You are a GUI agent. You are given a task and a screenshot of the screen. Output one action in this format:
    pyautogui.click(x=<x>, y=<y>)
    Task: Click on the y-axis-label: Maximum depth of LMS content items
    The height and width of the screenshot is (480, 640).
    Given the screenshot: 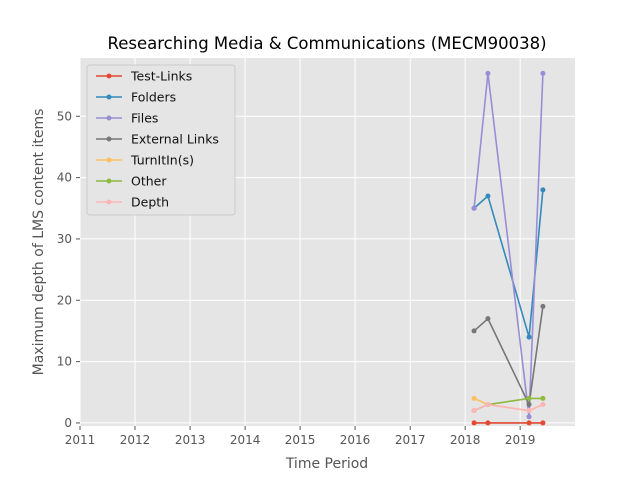 What is the action you would take?
    pyautogui.click(x=39, y=242)
    